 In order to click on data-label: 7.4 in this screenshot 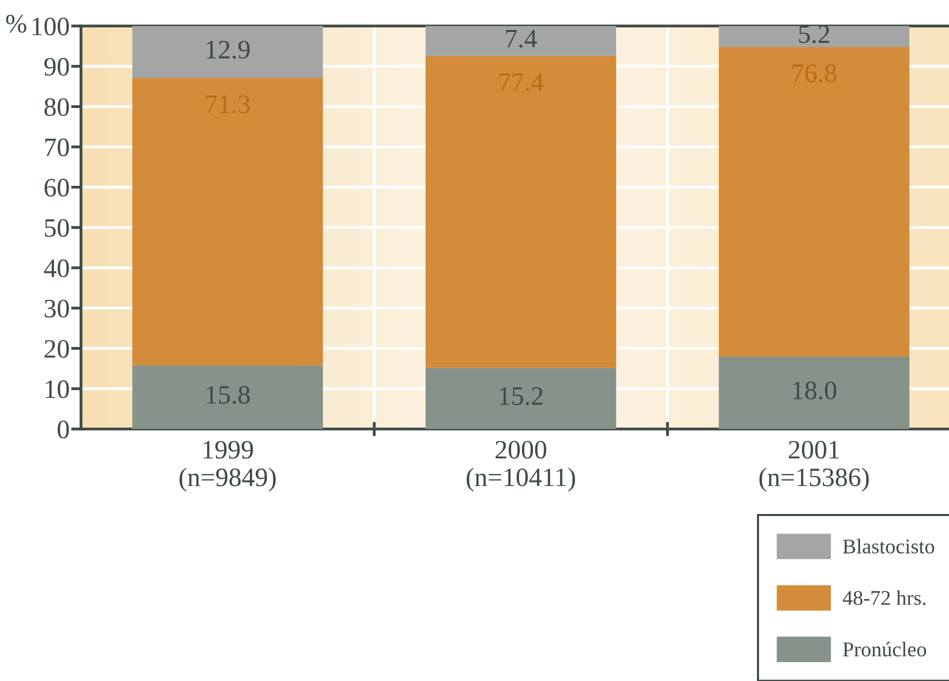, I will do `click(521, 39)`.